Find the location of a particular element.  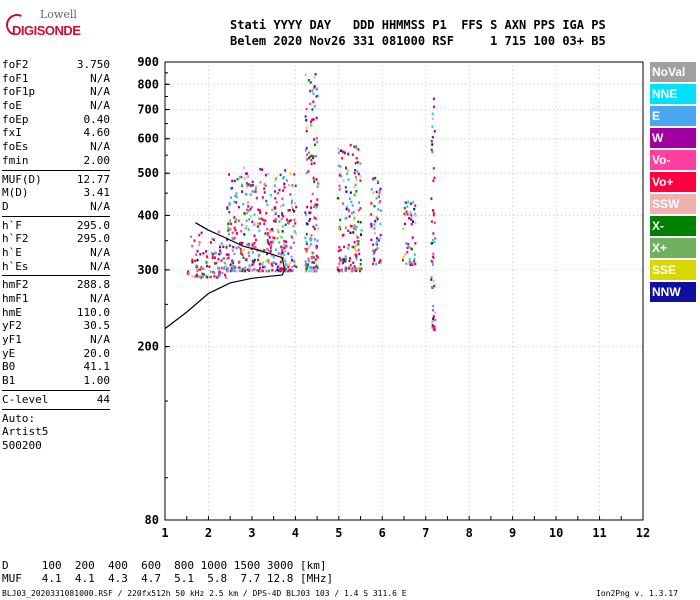

params-group-clevel: C-level 44 is located at coordinates (56, 400).